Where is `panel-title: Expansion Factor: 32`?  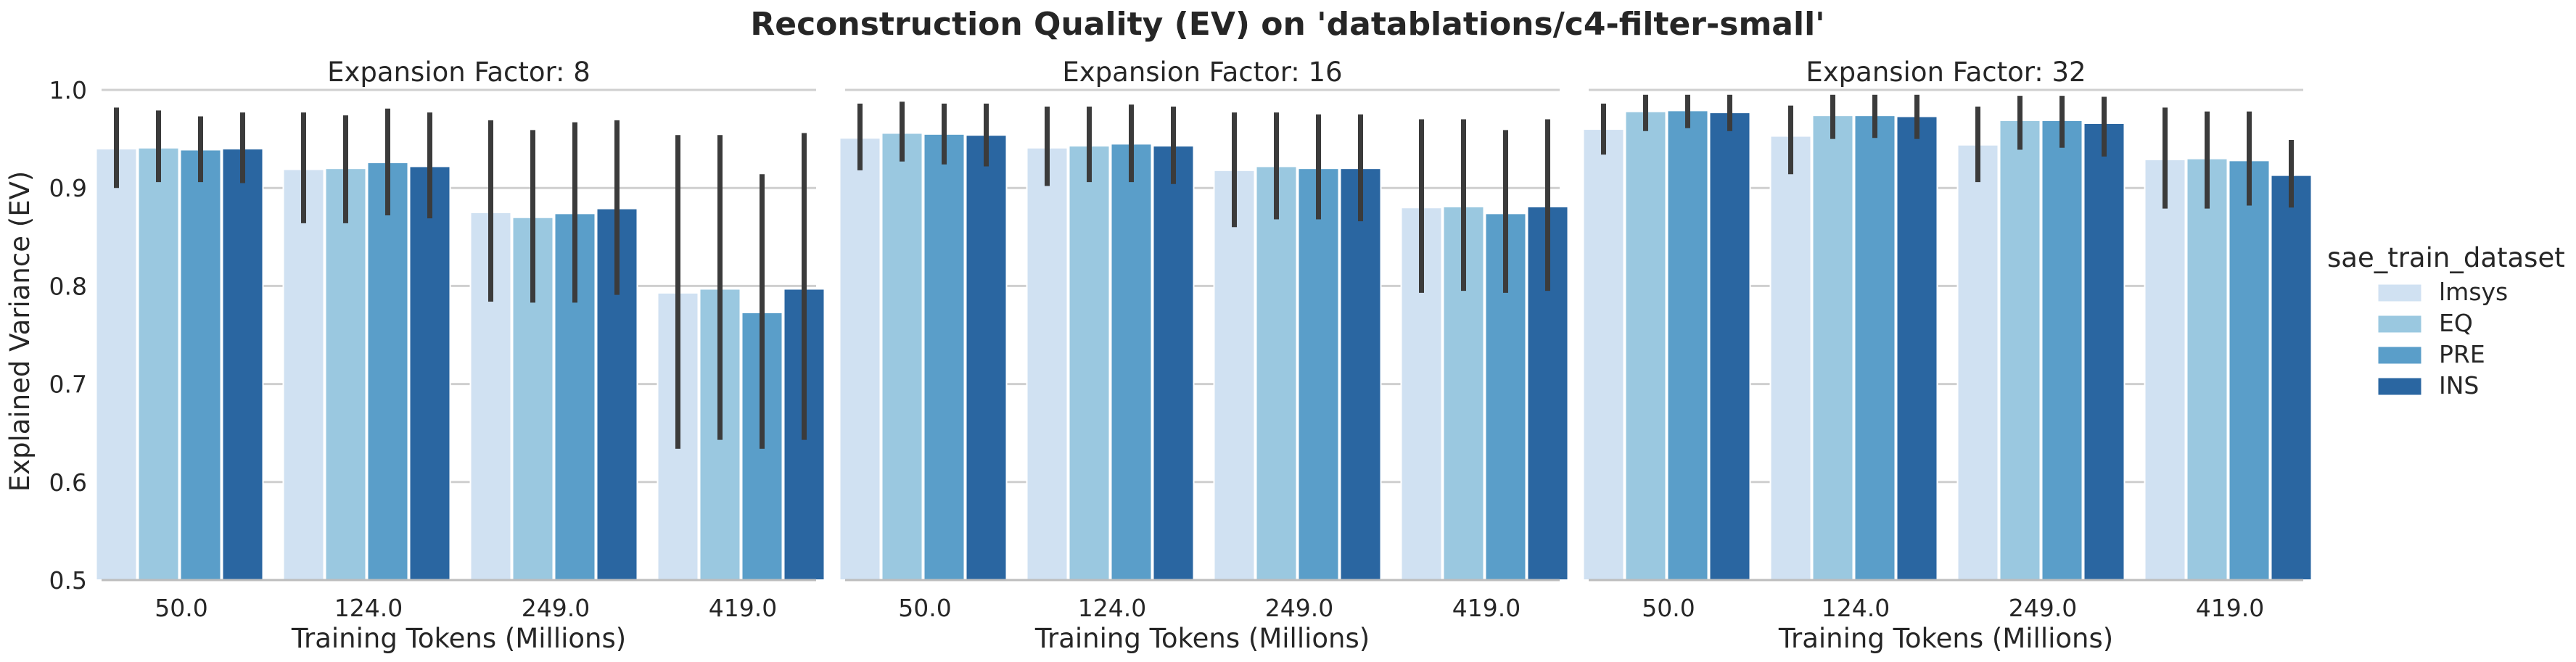 panel-title: Expansion Factor: 32 is located at coordinates (1946, 72).